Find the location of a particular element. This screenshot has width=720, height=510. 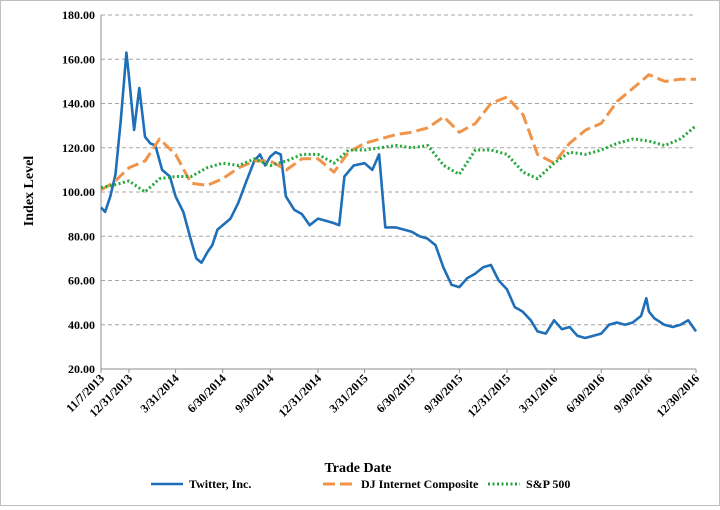

y-axis-title: Index Level is located at coordinates (29, 191).